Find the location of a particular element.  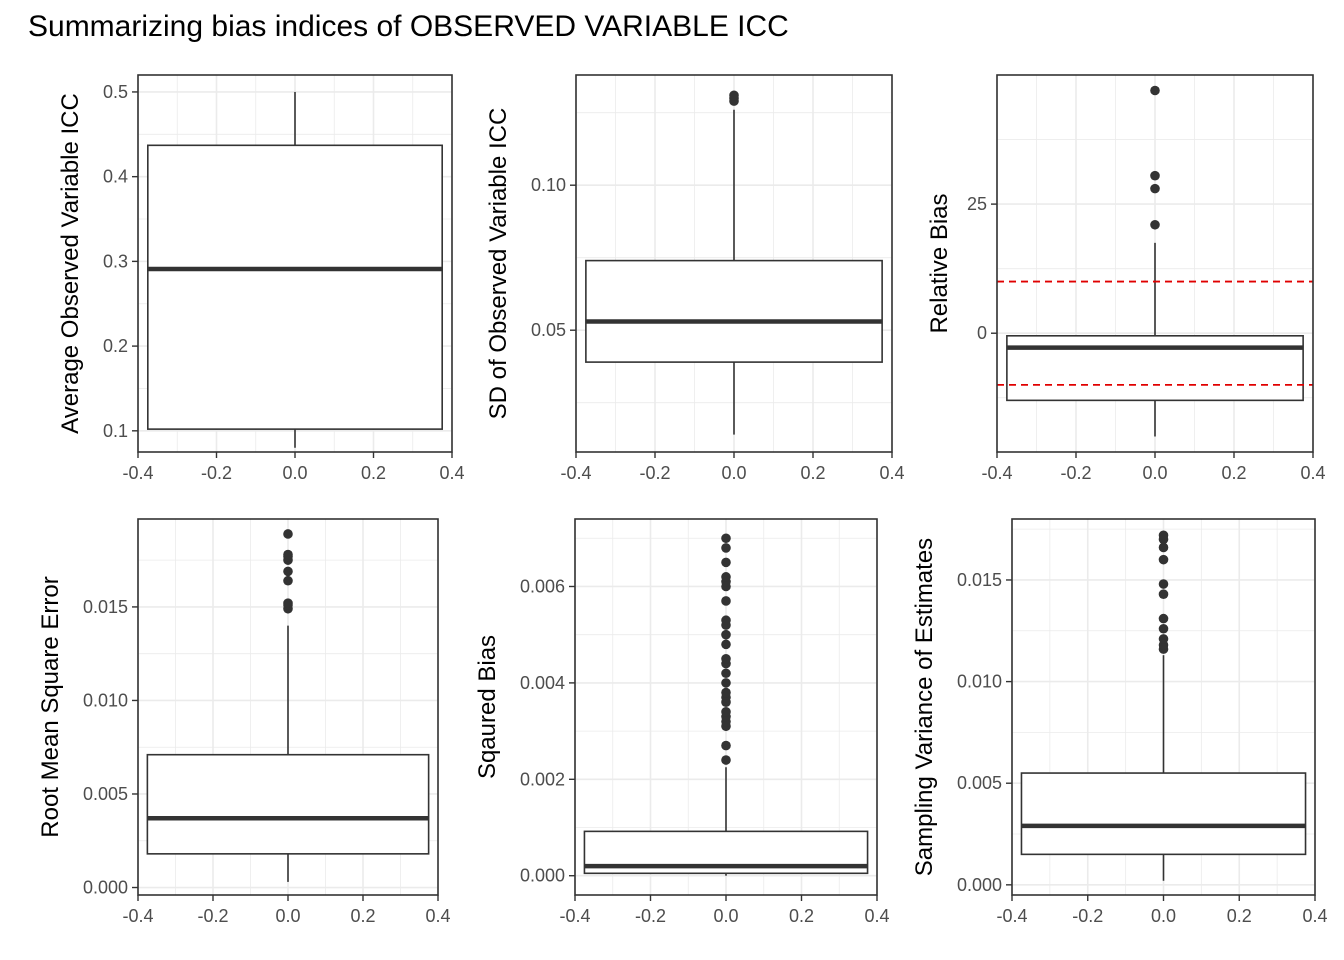

y-tick-label: 25 is located at coordinates (977, 204).